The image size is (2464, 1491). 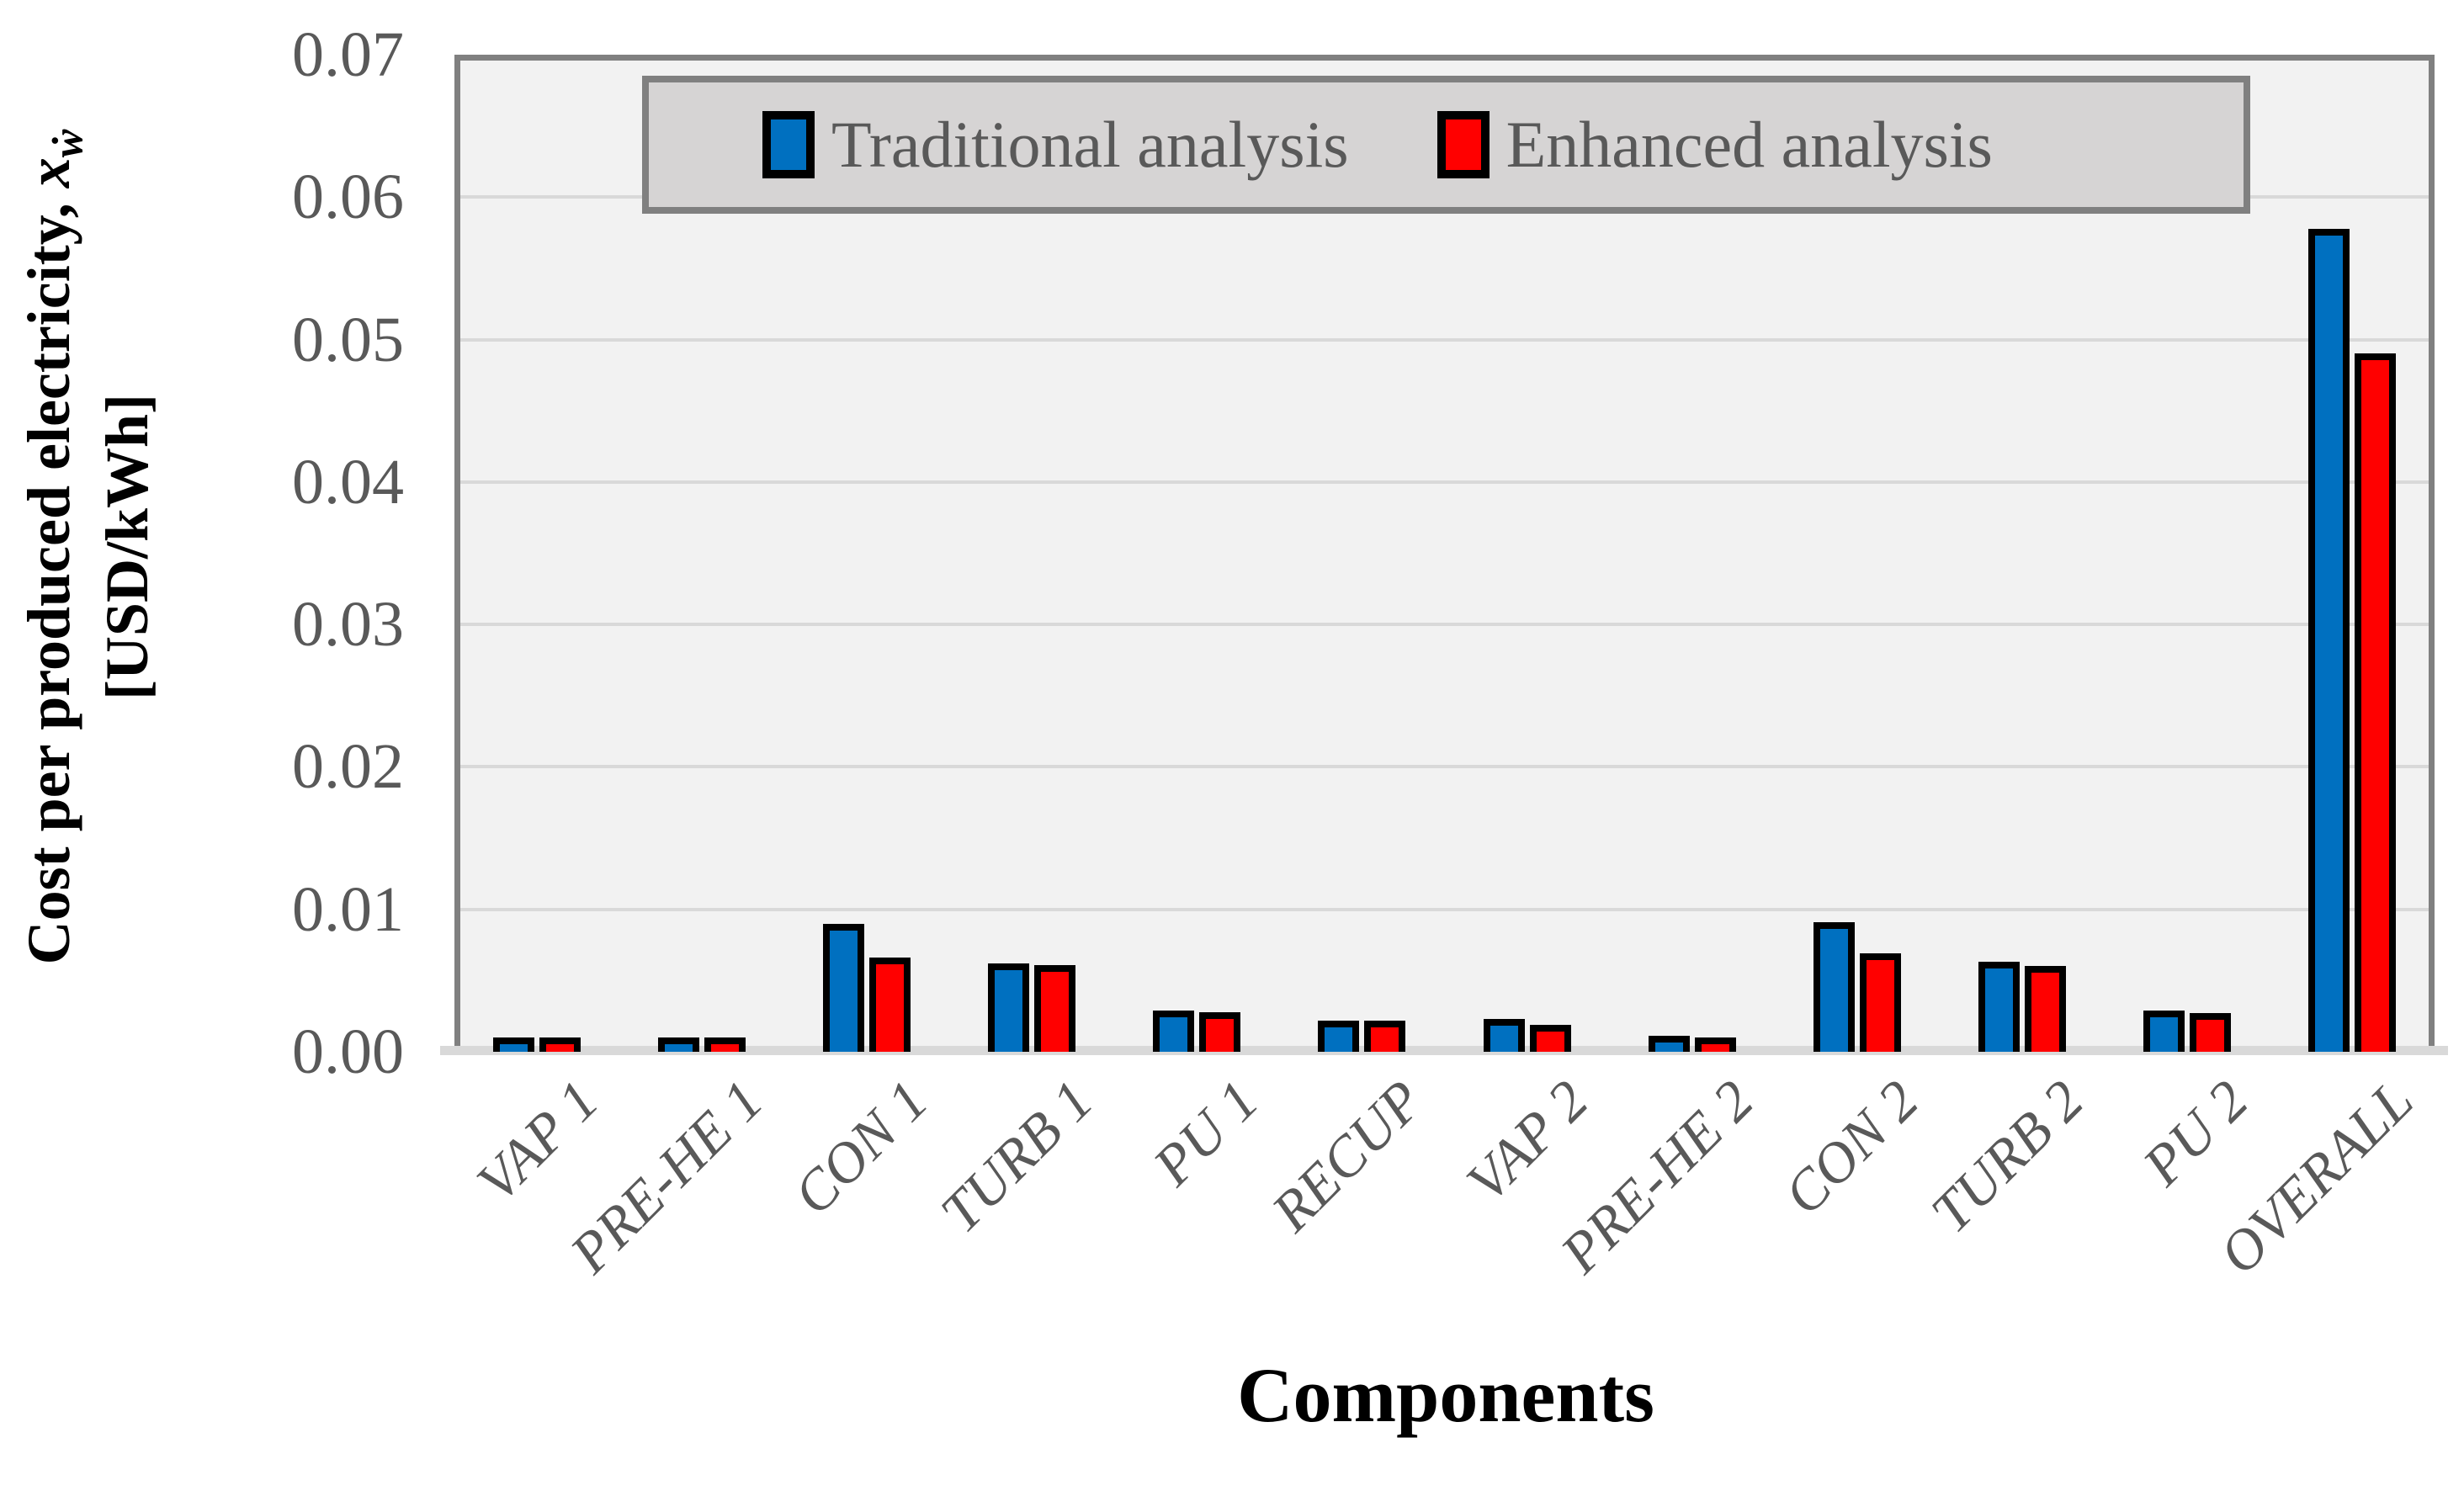 I want to click on bar-traditional-analysis-recup, so click(x=1339, y=1036).